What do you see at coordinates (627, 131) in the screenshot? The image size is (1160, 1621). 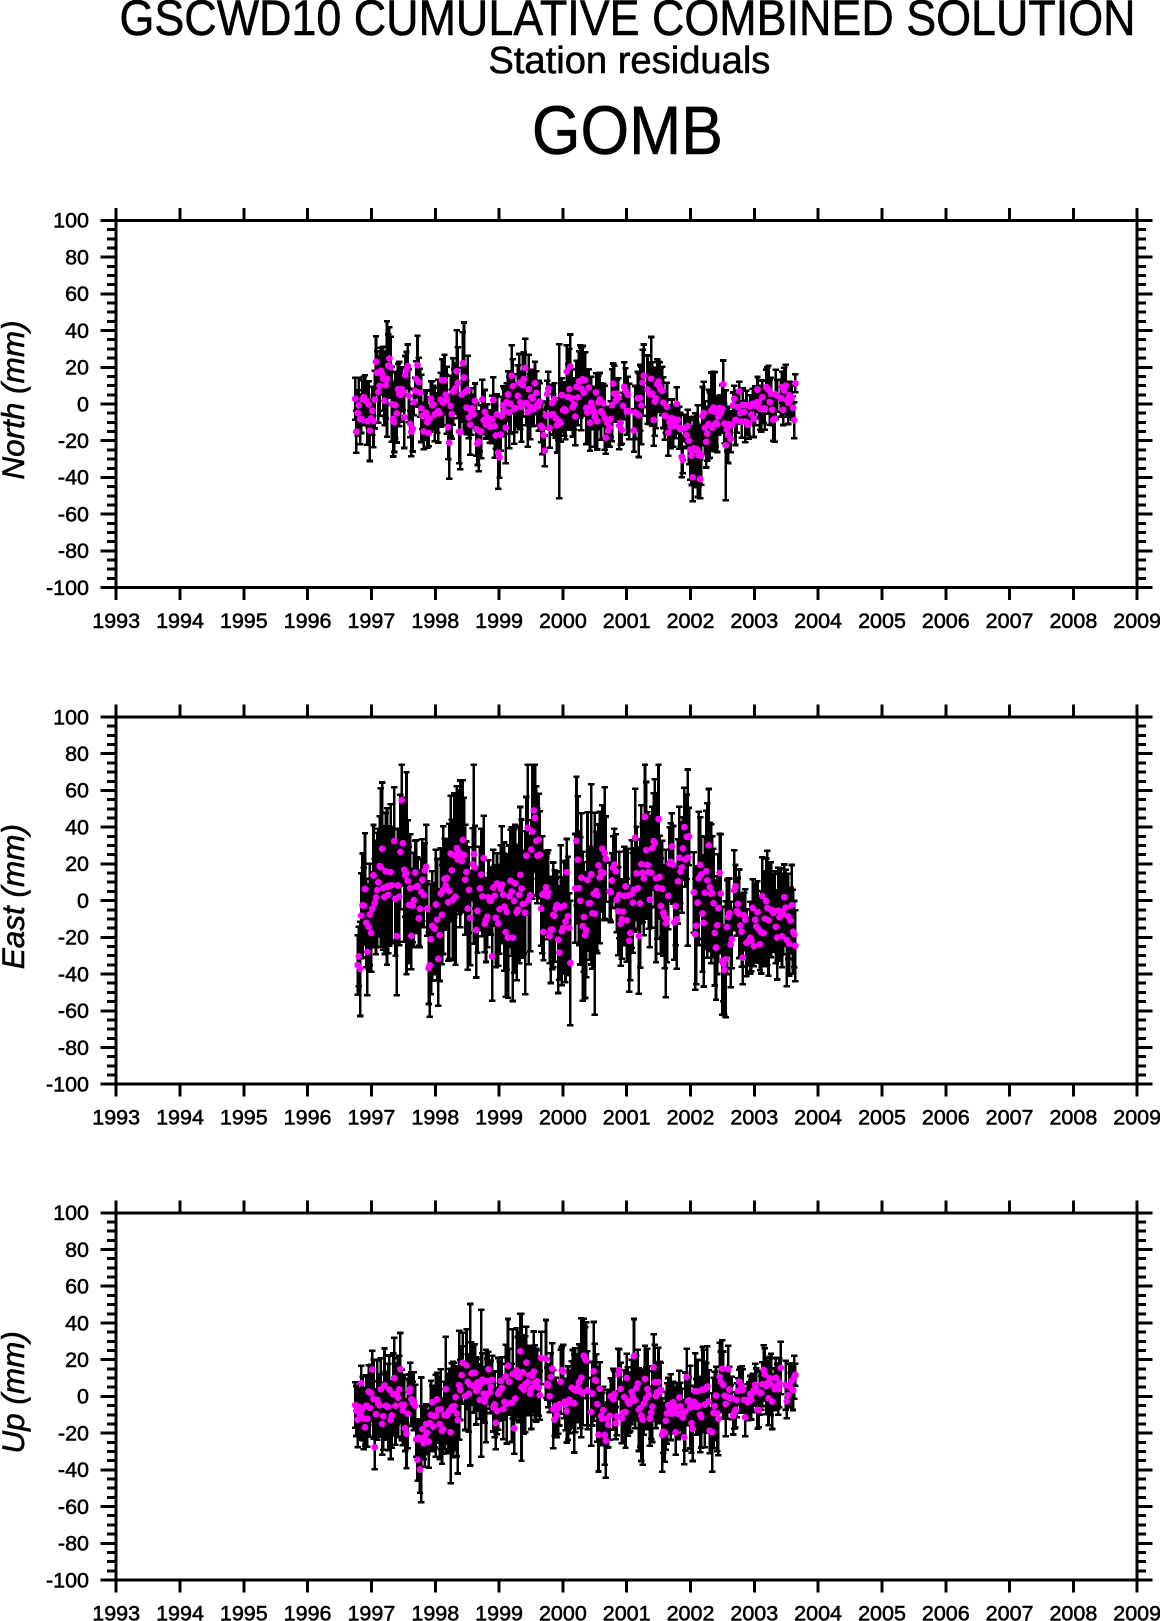 I see `svg-text: GOMB` at bounding box center [627, 131].